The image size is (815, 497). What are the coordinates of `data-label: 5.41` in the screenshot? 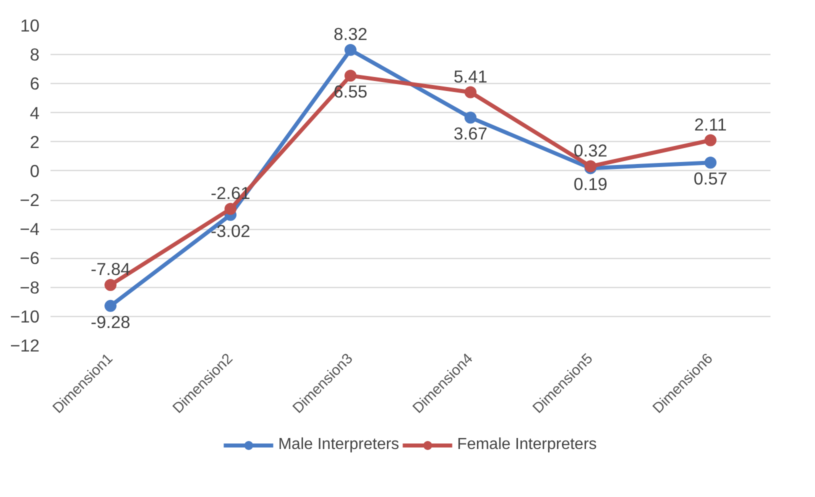 It's located at (471, 76).